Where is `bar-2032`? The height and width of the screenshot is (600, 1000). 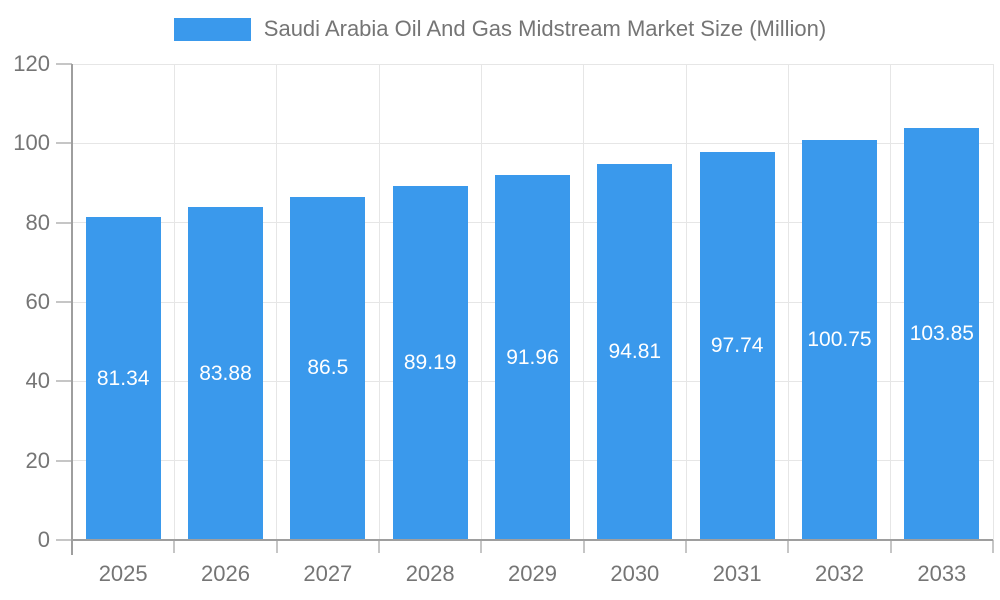
bar-2032 is located at coordinates (839, 340).